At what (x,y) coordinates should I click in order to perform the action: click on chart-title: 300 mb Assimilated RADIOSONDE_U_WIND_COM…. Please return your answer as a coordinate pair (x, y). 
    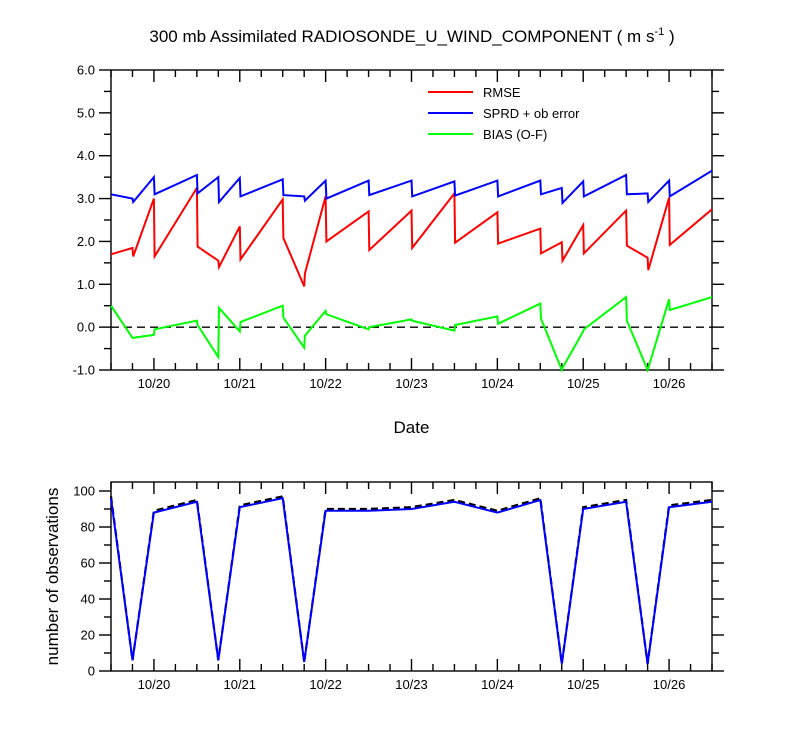
    Looking at the image, I should click on (411, 36).